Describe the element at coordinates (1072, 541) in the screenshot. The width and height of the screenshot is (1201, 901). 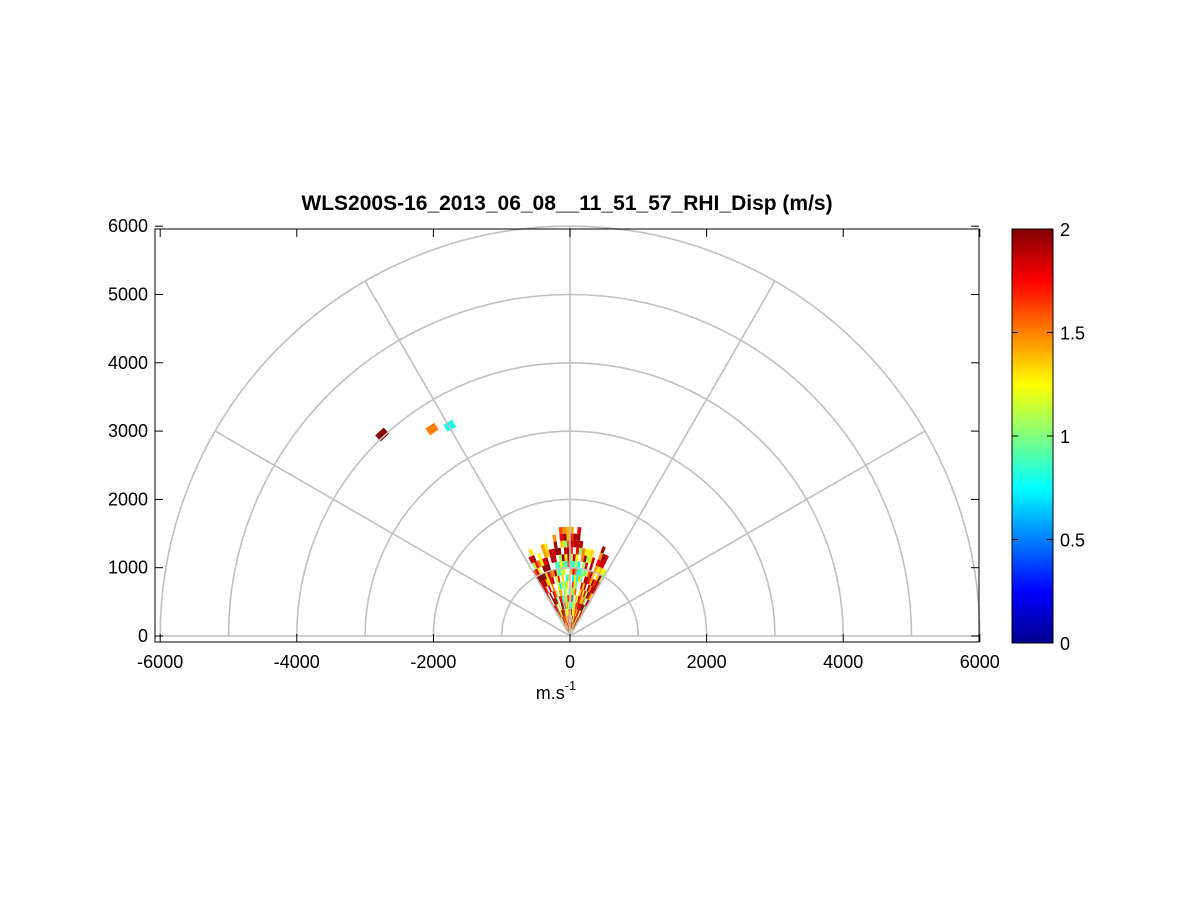
I see `colorbar-tick-label: 0.5` at that location.